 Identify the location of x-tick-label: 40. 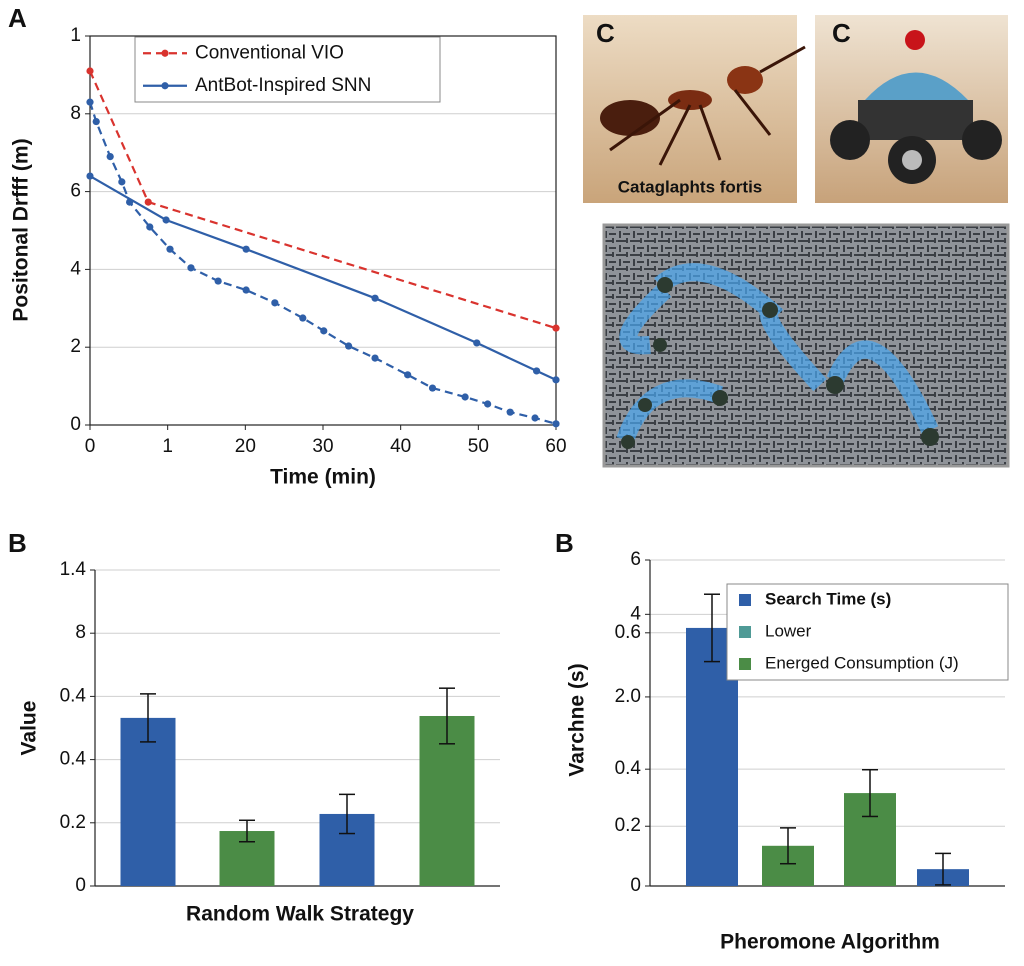
(400, 446).